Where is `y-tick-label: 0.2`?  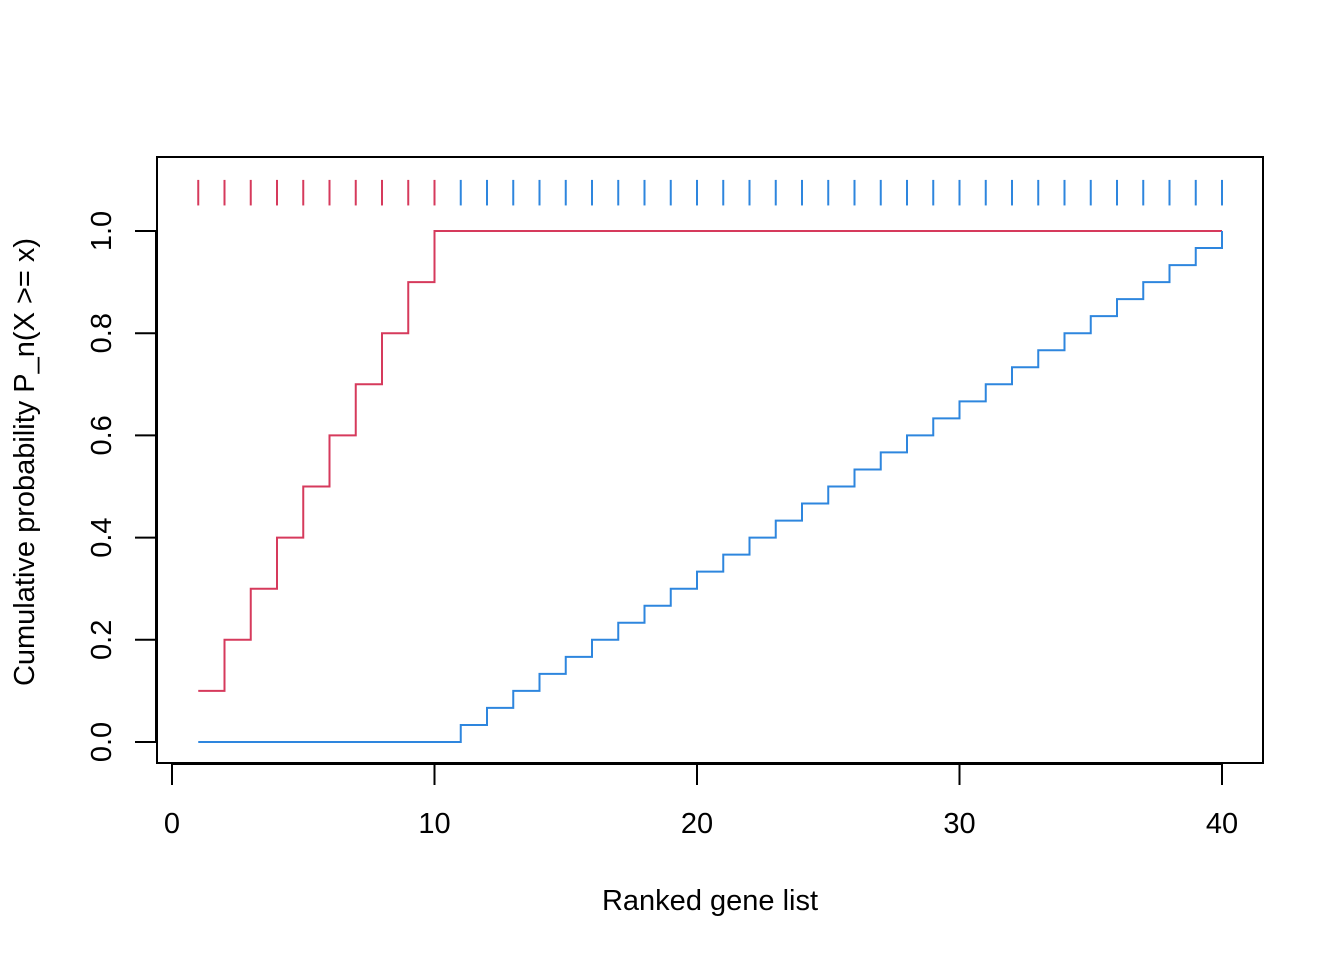 y-tick-label: 0.2 is located at coordinates (102, 640).